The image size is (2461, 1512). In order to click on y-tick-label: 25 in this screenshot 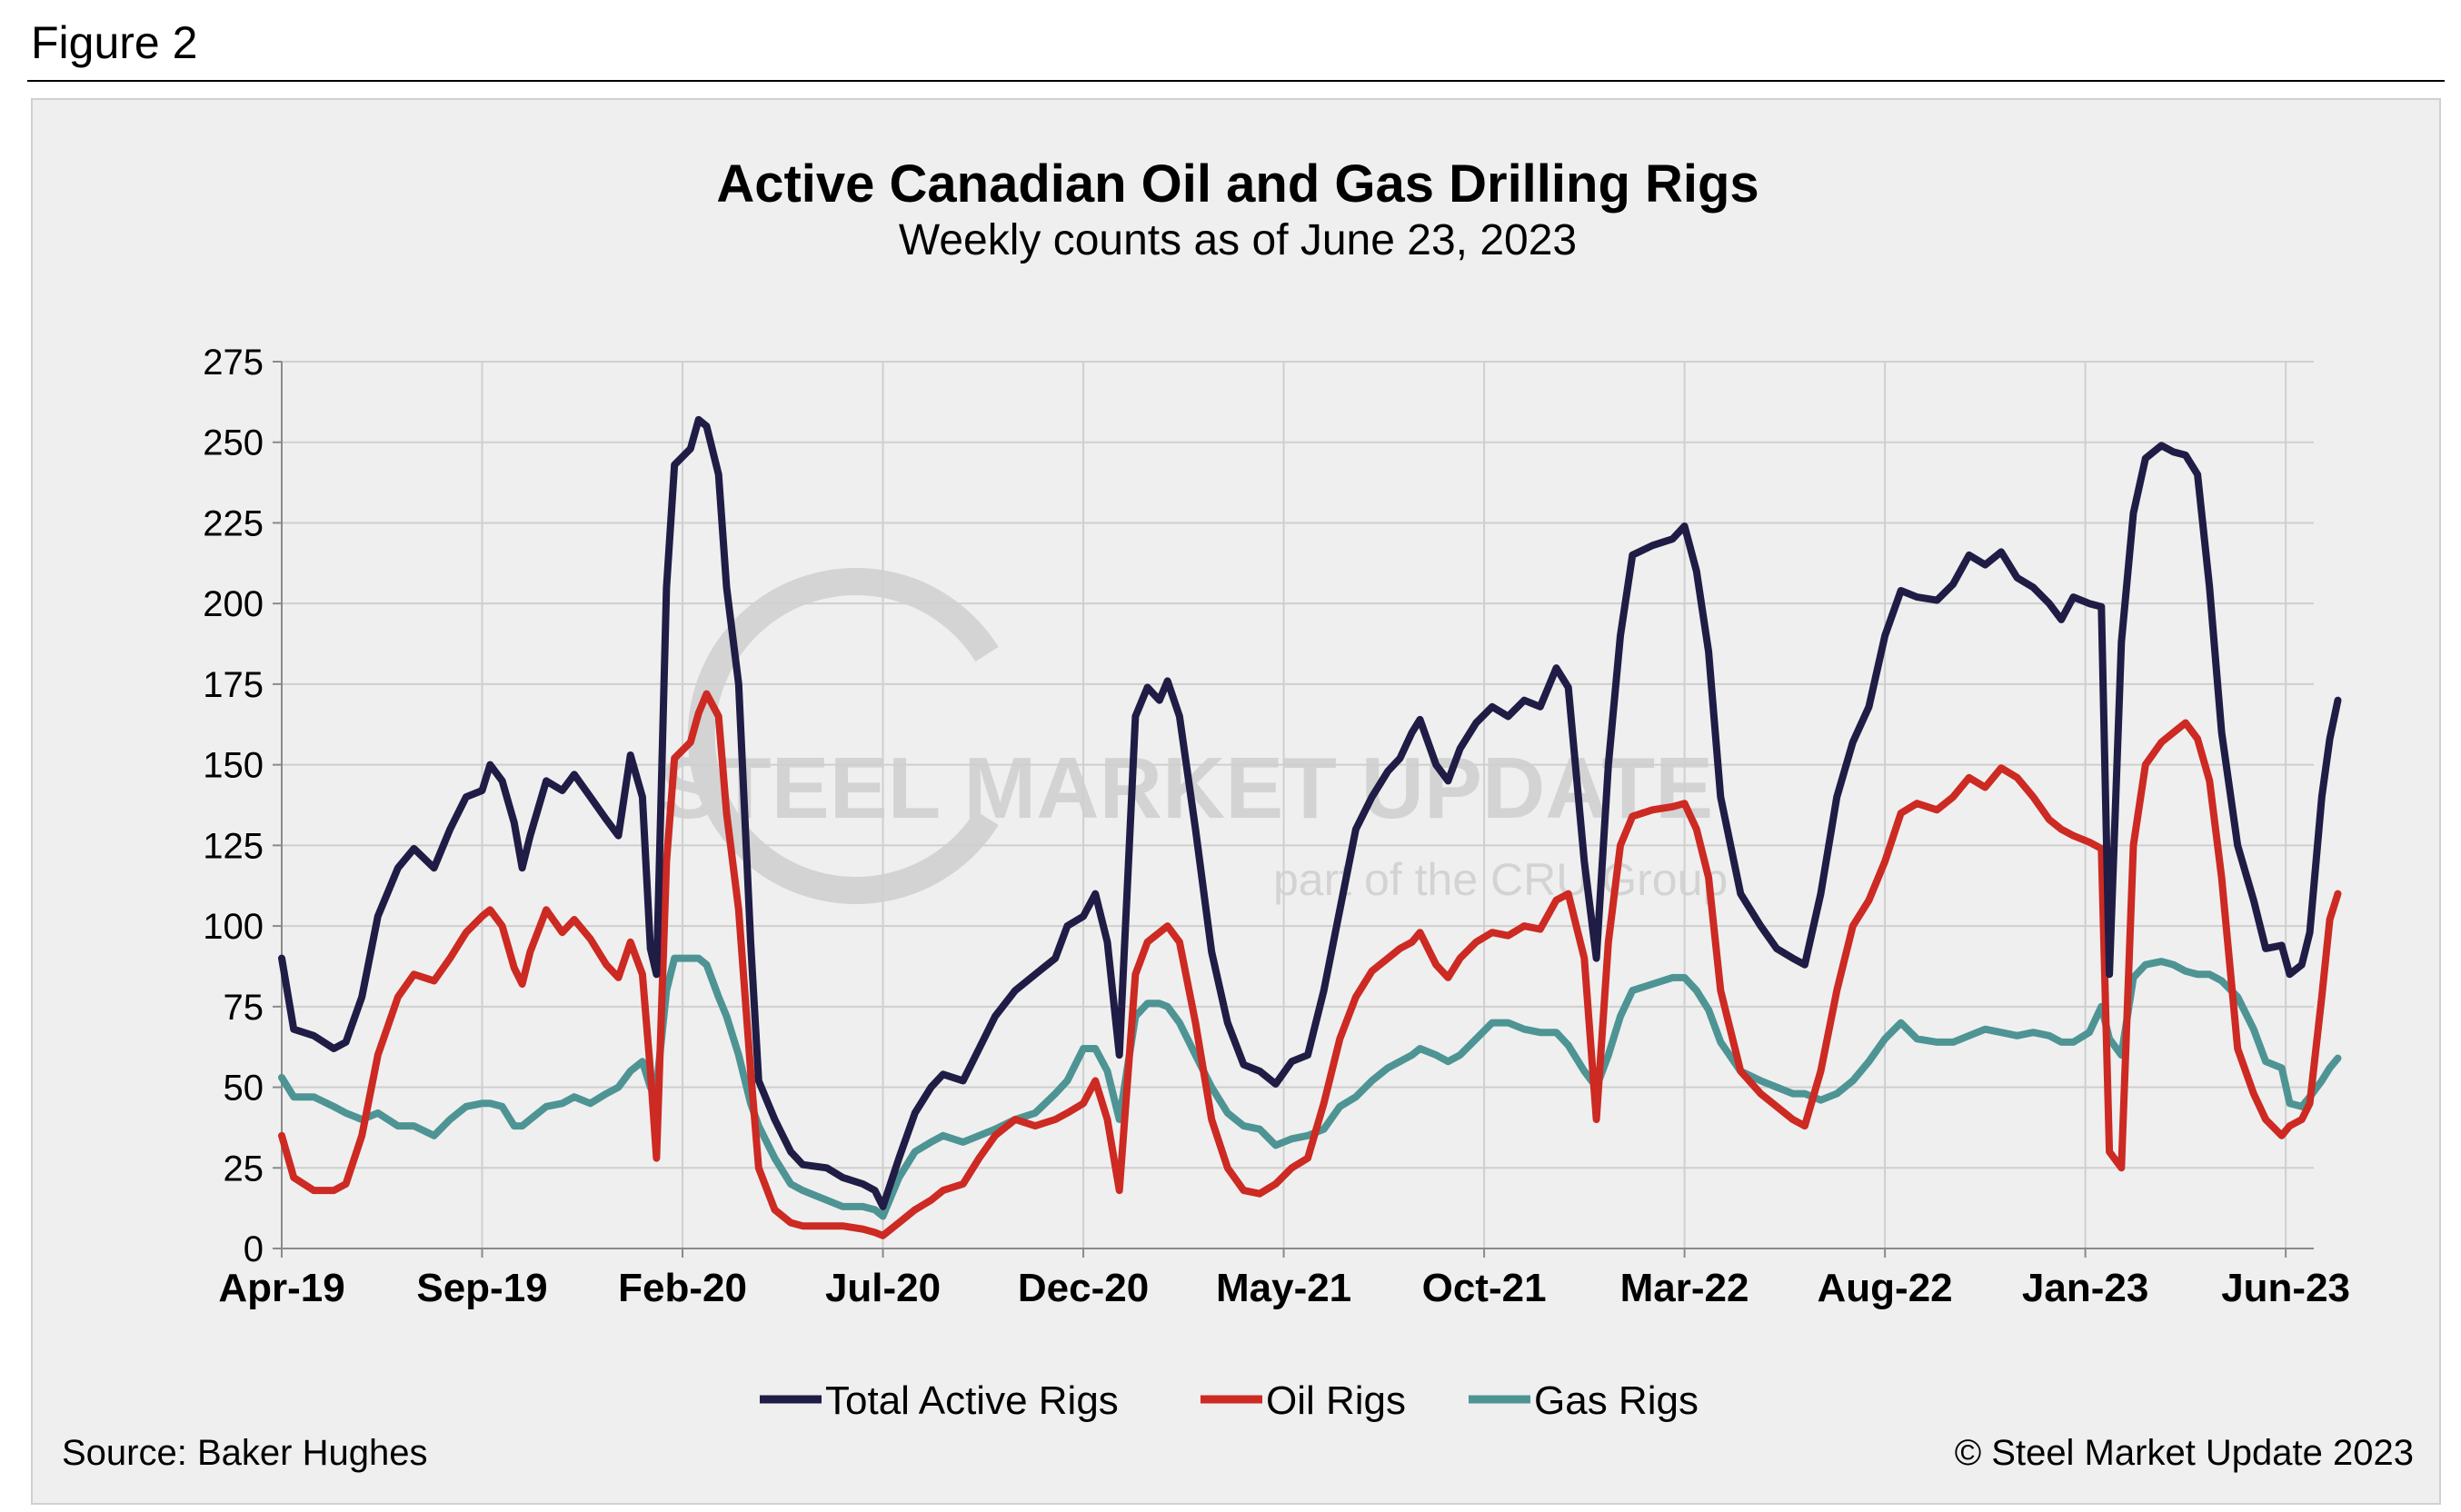, I will do `click(244, 1169)`.